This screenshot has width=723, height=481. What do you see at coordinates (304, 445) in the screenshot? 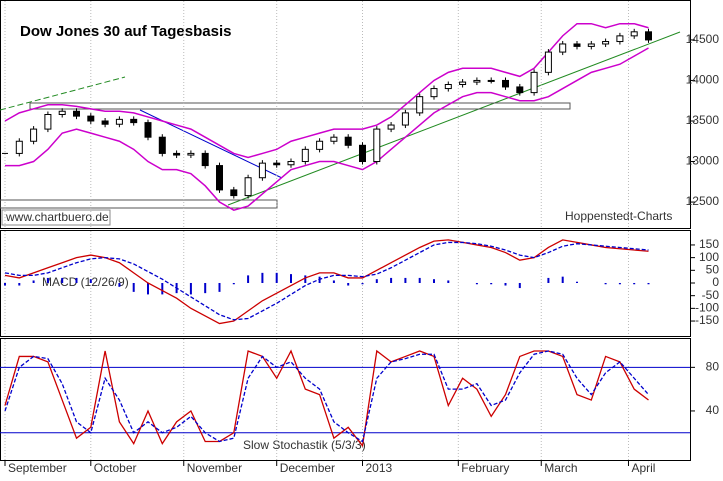
I see `stoch-label: Slow Stochastik (5/3/3)` at bounding box center [304, 445].